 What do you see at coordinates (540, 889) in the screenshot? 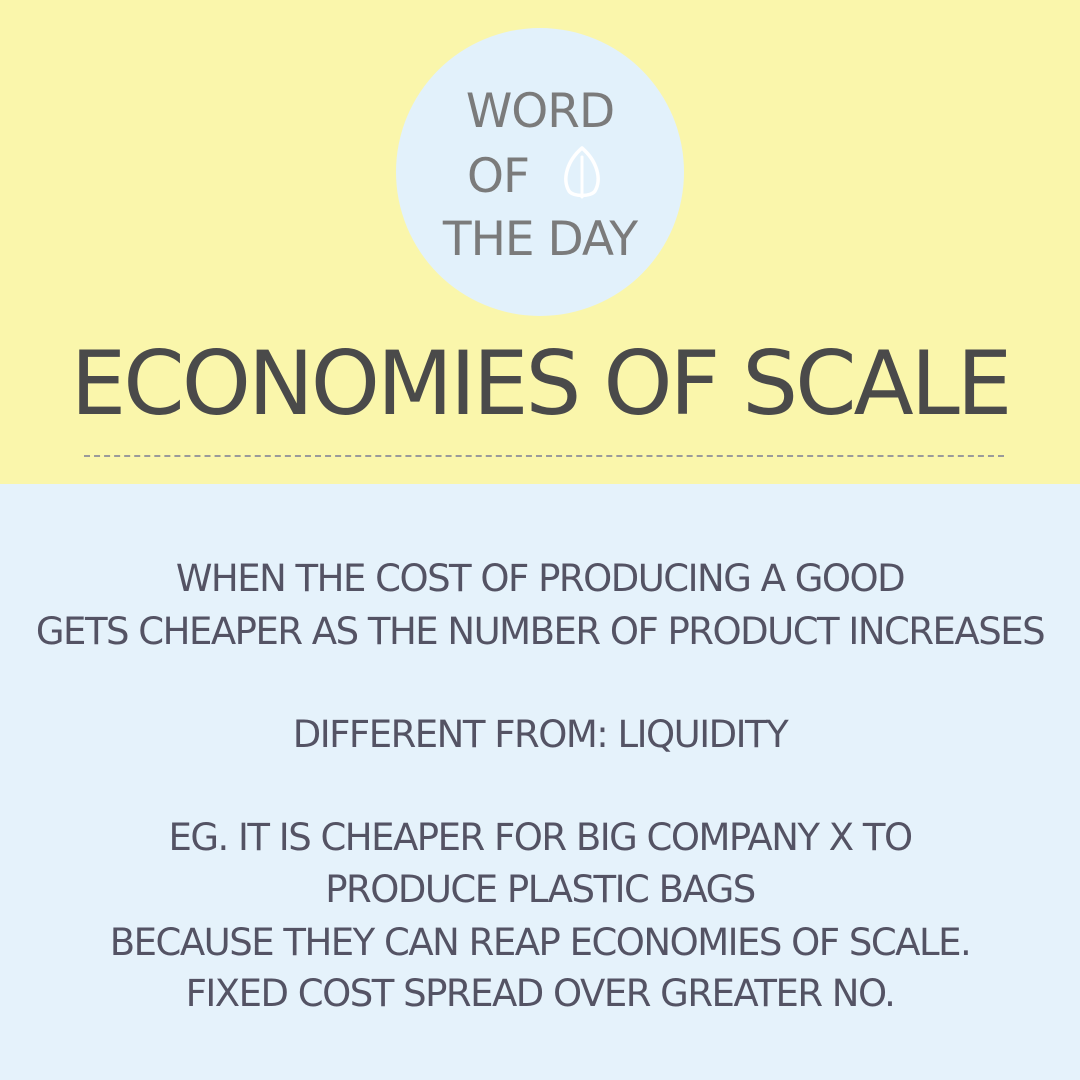
I see `example-line-2: PRODUCE PLASTIC BAGS` at bounding box center [540, 889].